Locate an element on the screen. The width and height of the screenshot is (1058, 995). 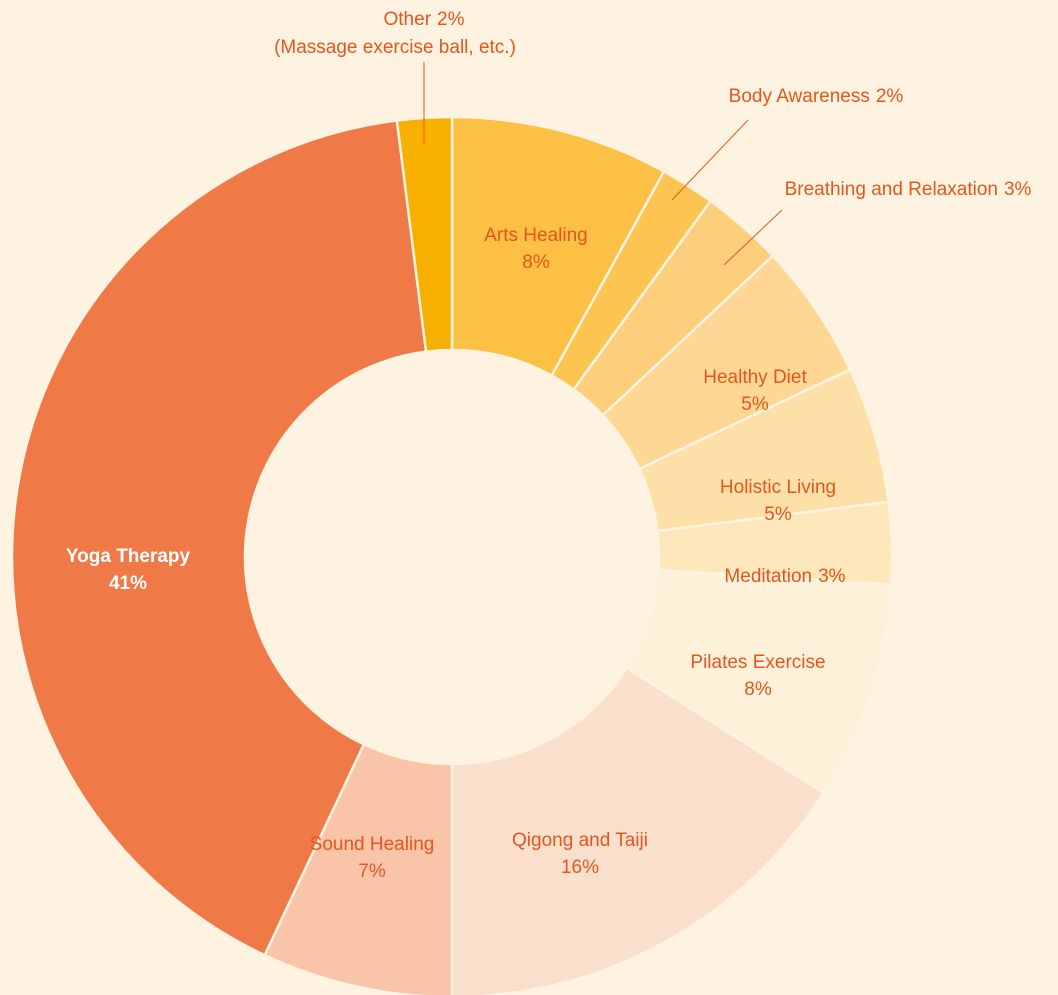
slice-label: Holistic Living is located at coordinates (778, 487).